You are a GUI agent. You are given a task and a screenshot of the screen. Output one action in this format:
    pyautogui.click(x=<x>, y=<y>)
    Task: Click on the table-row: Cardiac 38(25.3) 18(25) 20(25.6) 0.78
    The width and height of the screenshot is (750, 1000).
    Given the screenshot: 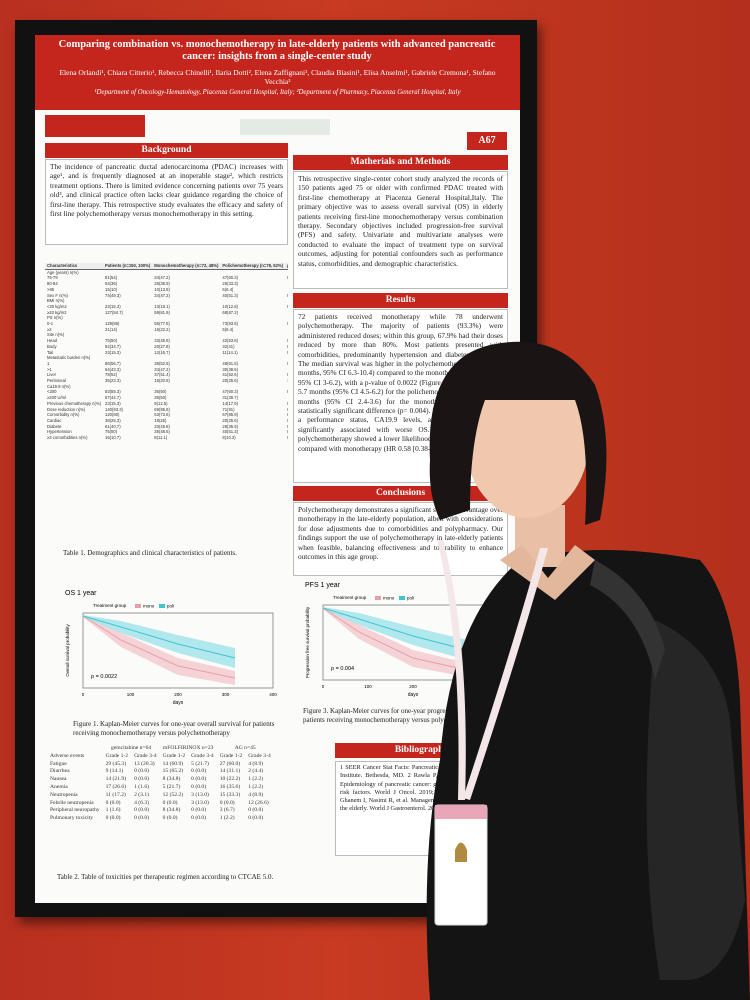 What is the action you would take?
    pyautogui.click(x=166, y=421)
    